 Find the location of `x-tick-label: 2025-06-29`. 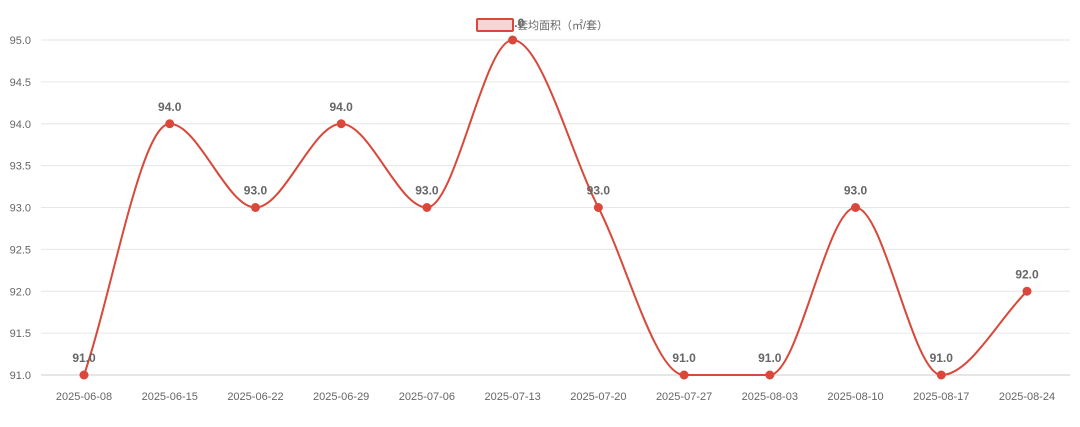

x-tick-label: 2025-06-29 is located at coordinates (341, 397).